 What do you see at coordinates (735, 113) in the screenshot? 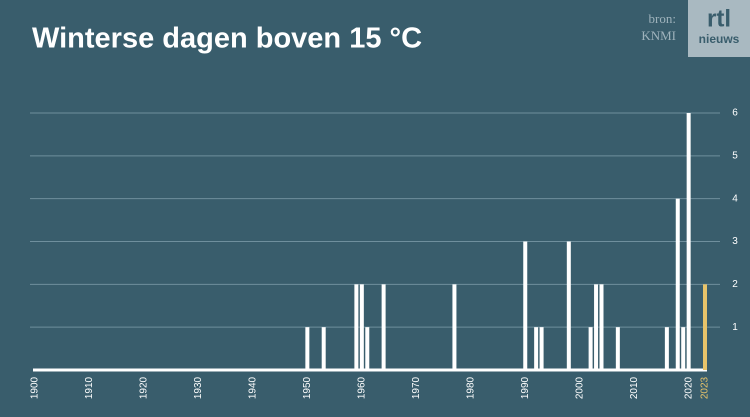
I see `y-tick-label: 6` at bounding box center [735, 113].